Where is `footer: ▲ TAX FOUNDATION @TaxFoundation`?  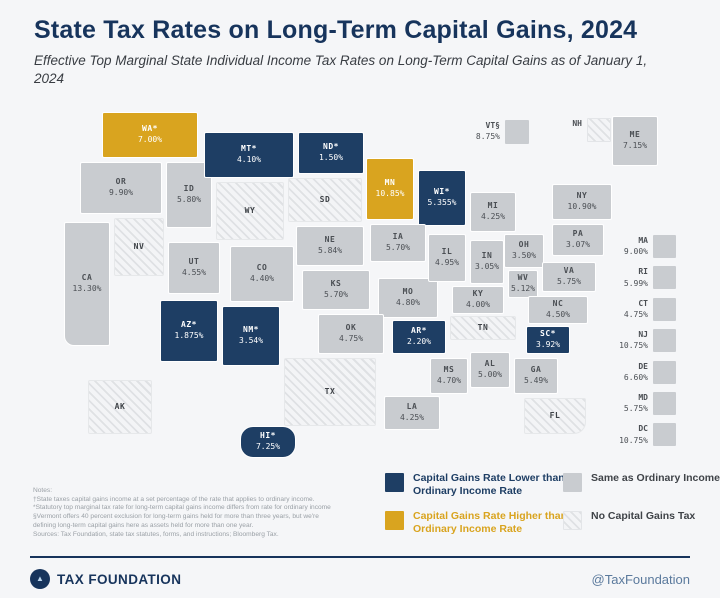
footer: ▲ TAX FOUNDATION @TaxFoundation is located at coordinates (360, 579).